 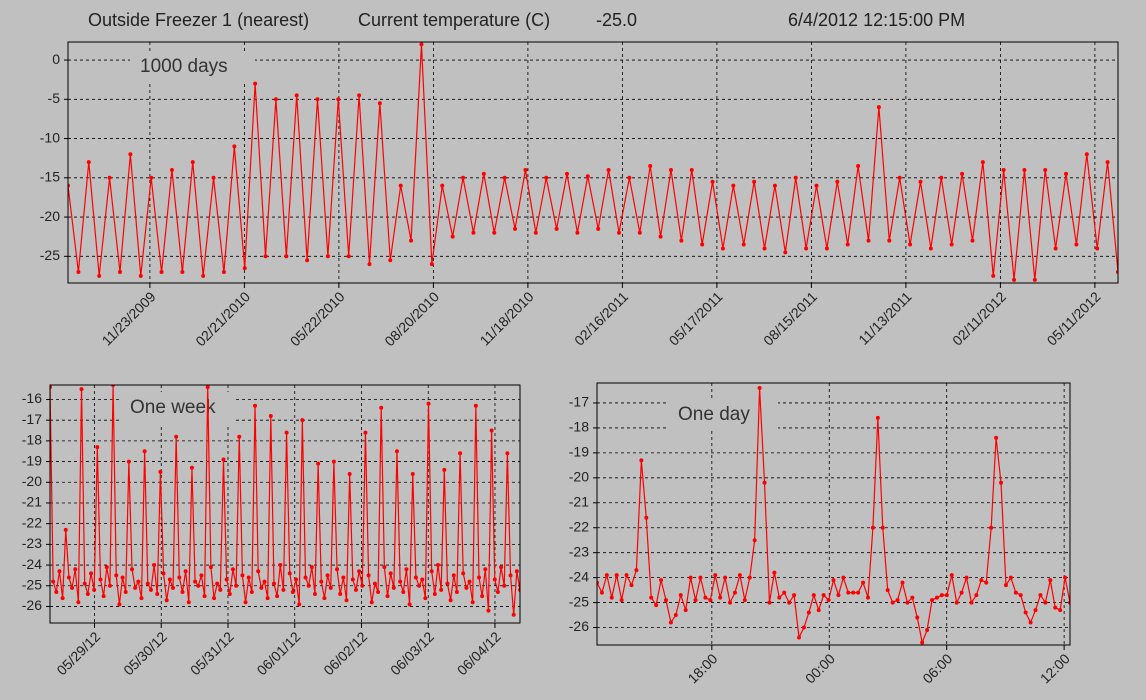 What do you see at coordinates (579, 551) in the screenshot?
I see `y-tick-label: -23` at bounding box center [579, 551].